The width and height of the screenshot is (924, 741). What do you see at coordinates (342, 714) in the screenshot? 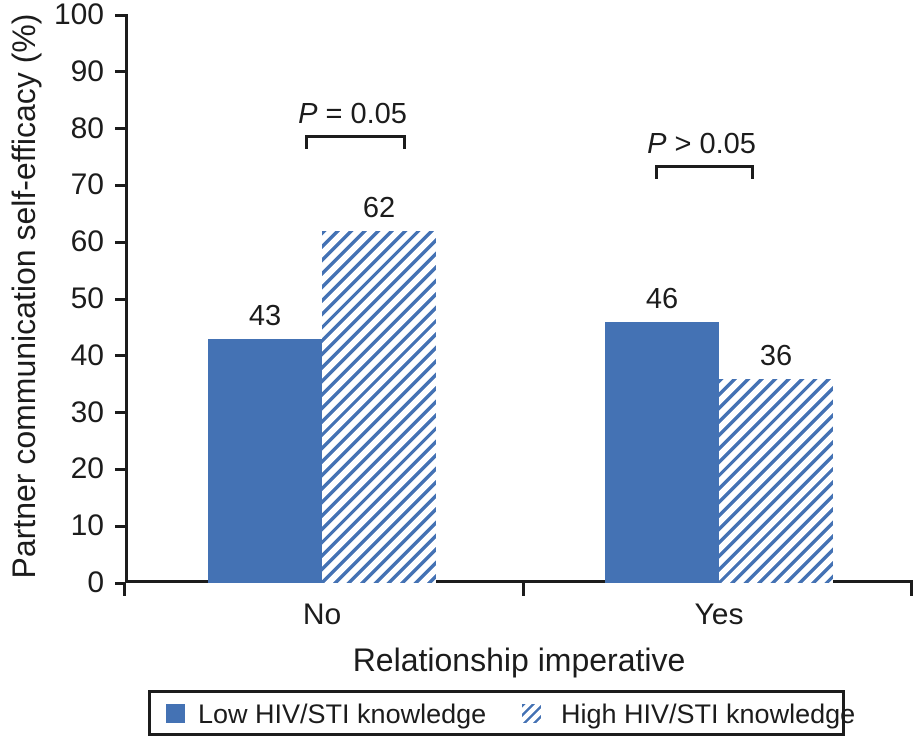
I see `legend-label-low-knowledge: Low HIV/STI knowledge` at bounding box center [342, 714].